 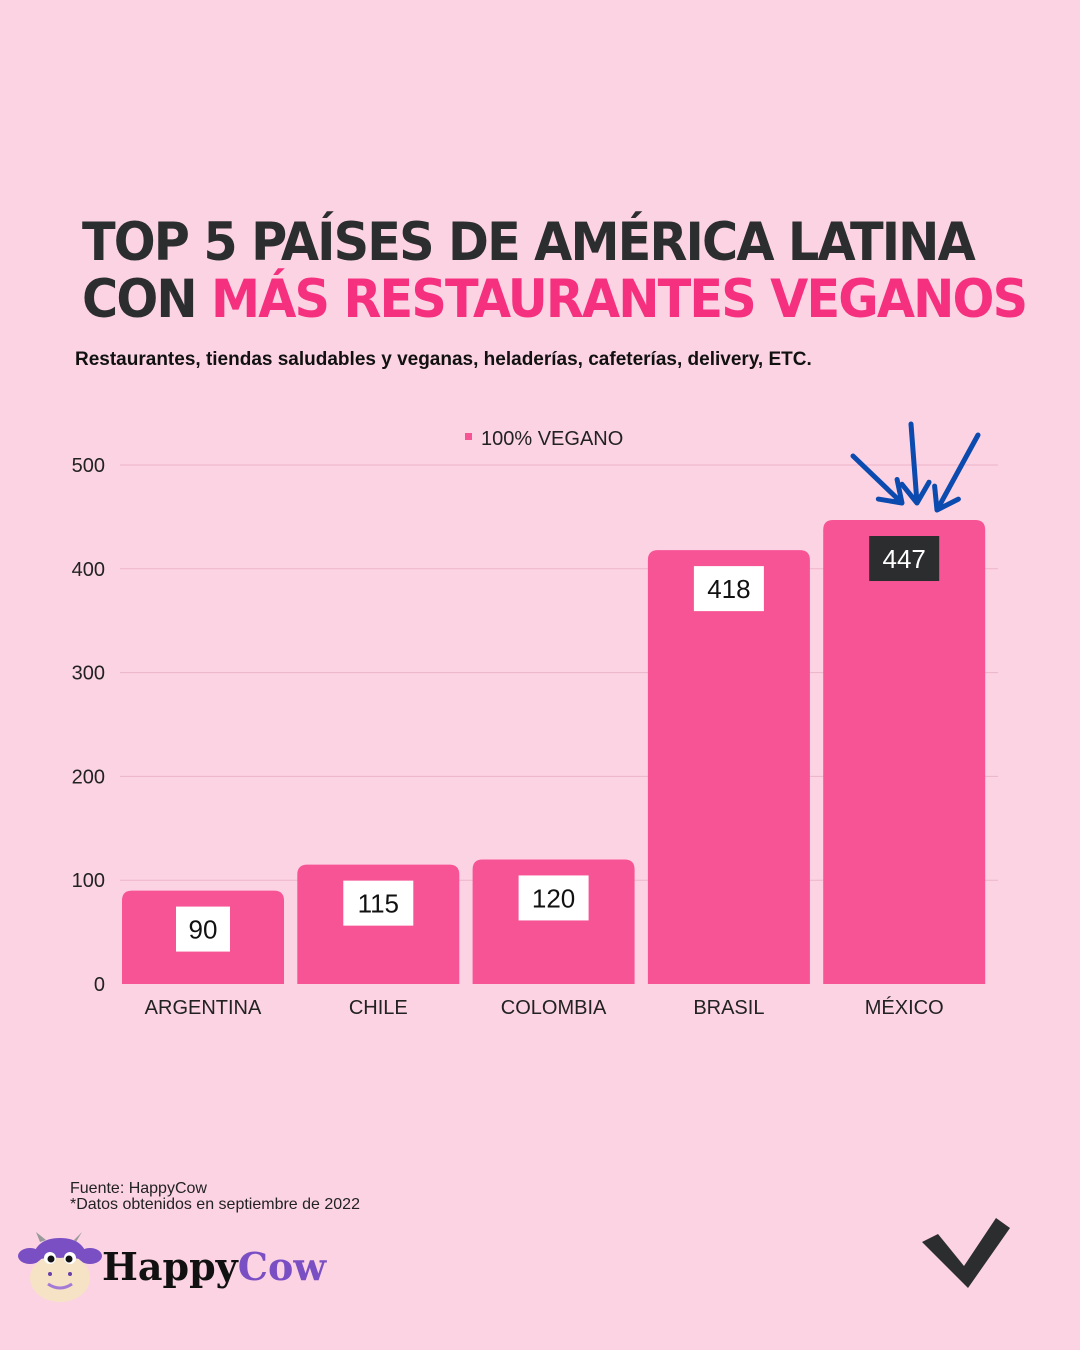 What do you see at coordinates (160, 242) in the screenshot?
I see `title-top5: TOP 5` at bounding box center [160, 242].